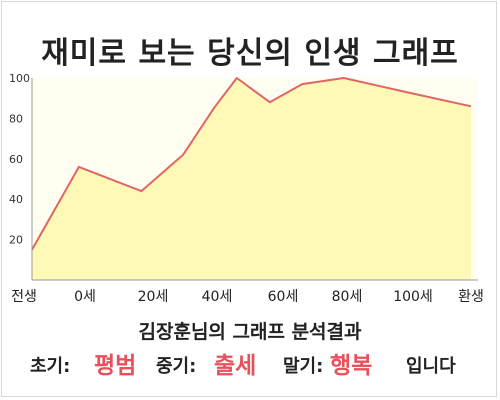 The image size is (500, 400). Describe the element at coordinates (283, 297) in the screenshot. I see `x-tick-label: 60세` at that location.